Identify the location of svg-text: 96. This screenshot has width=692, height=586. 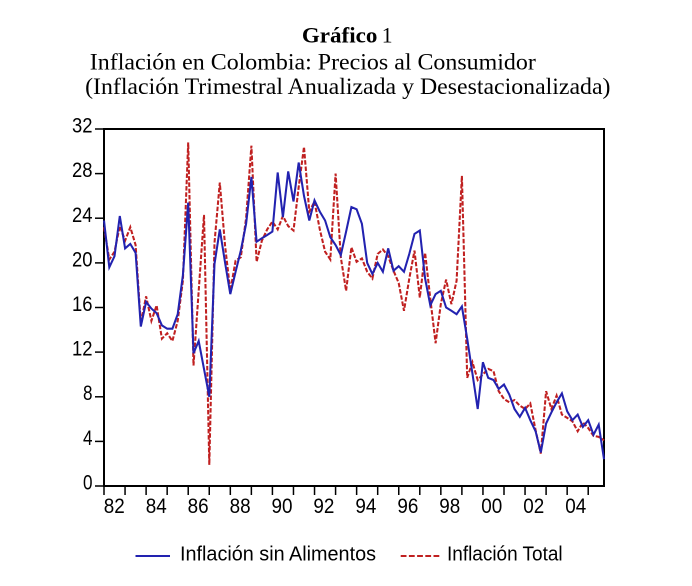
(407, 506).